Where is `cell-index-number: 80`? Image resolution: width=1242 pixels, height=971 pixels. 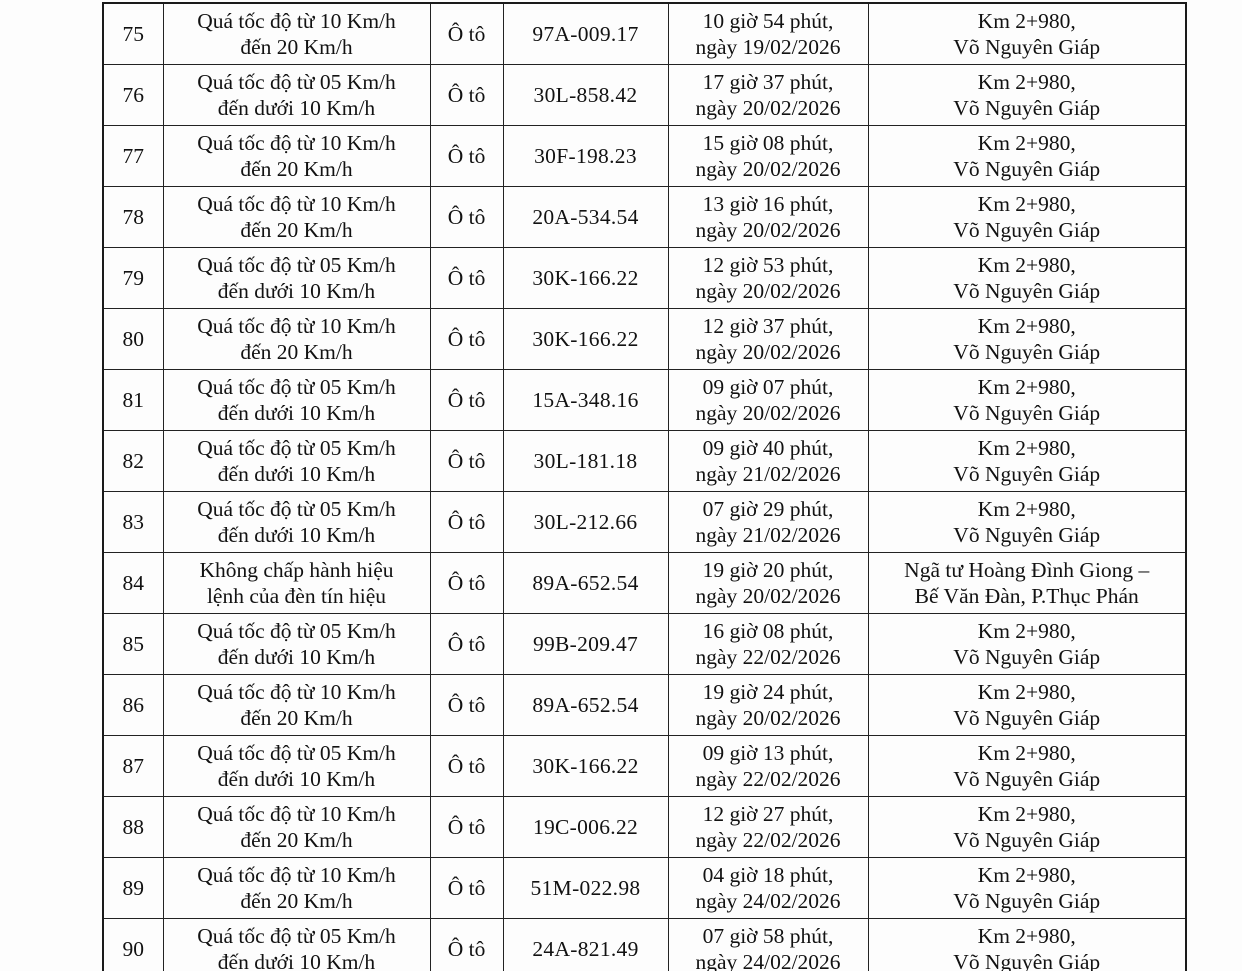 cell-index-number: 80 is located at coordinates (133, 339).